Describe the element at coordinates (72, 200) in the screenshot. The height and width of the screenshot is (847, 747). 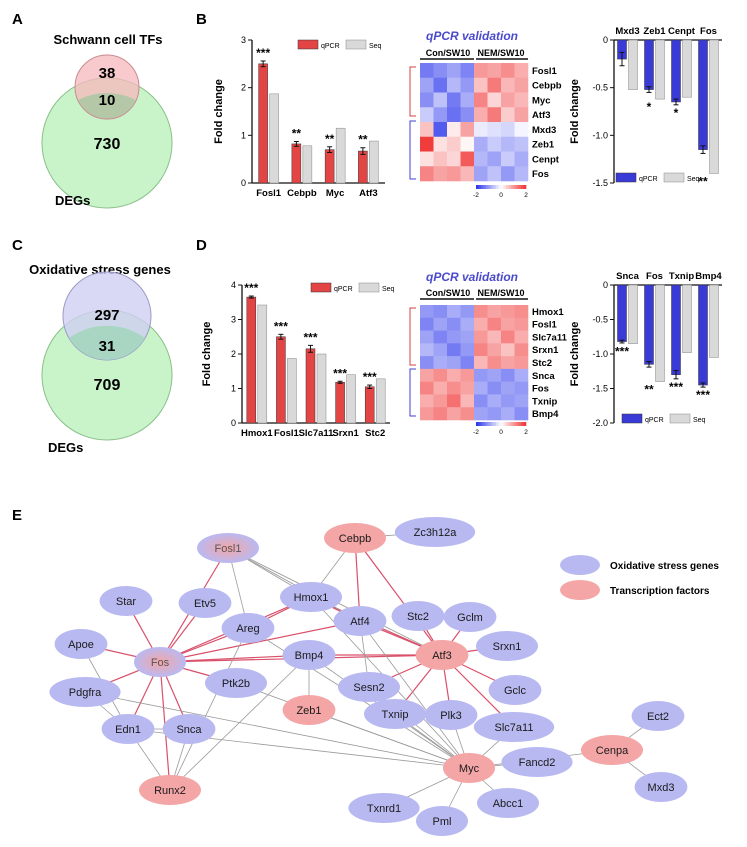
I see `venn-a-degs-label: DEGs` at that location.